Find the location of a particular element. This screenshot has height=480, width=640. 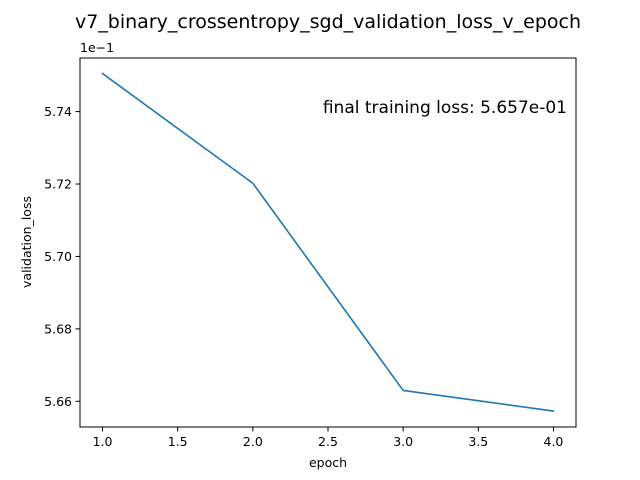

x-tick-label: 1.5 is located at coordinates (178, 441).